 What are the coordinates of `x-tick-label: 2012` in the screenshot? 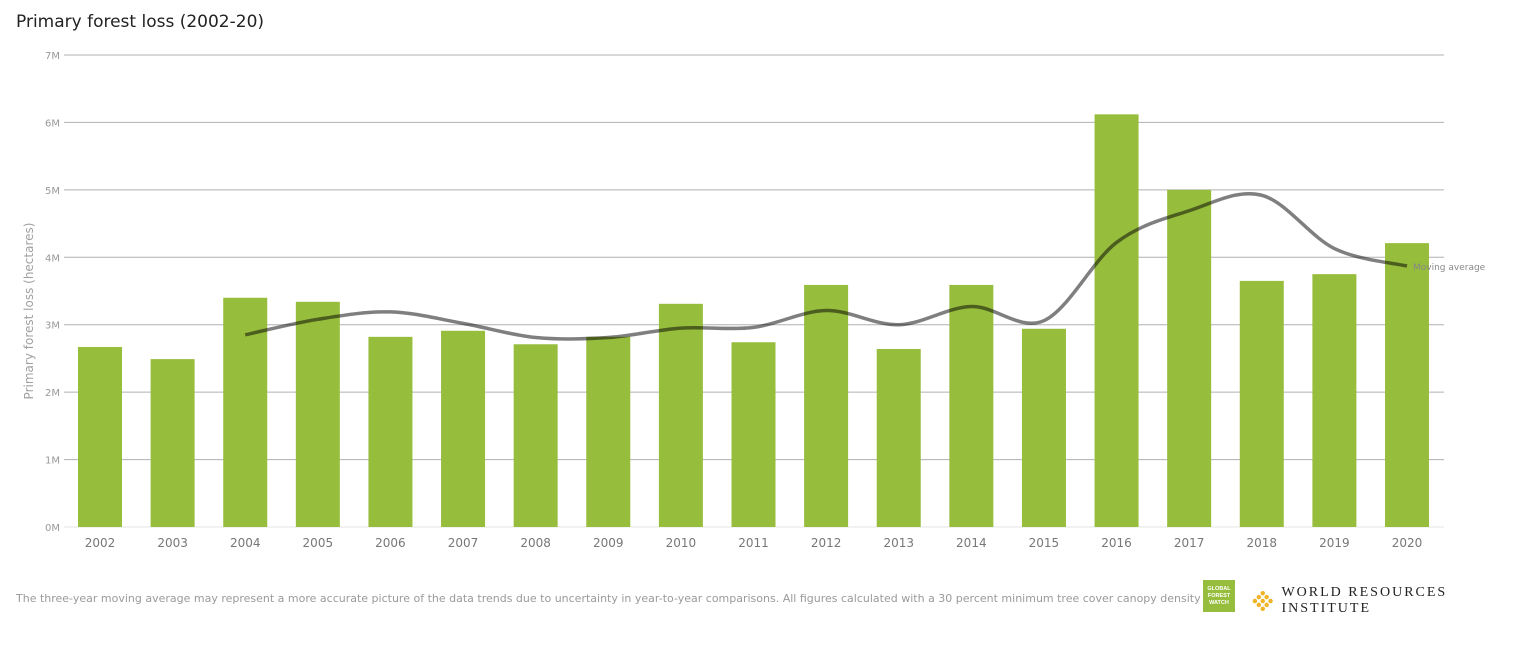 It's located at (826, 543).